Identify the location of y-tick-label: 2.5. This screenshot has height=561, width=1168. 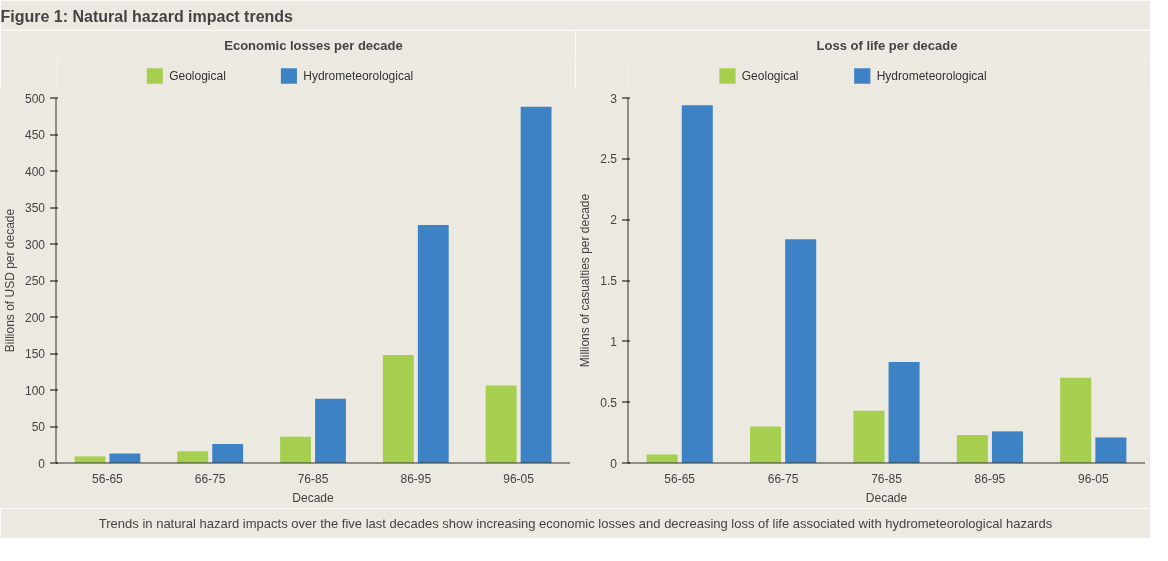
(609, 159).